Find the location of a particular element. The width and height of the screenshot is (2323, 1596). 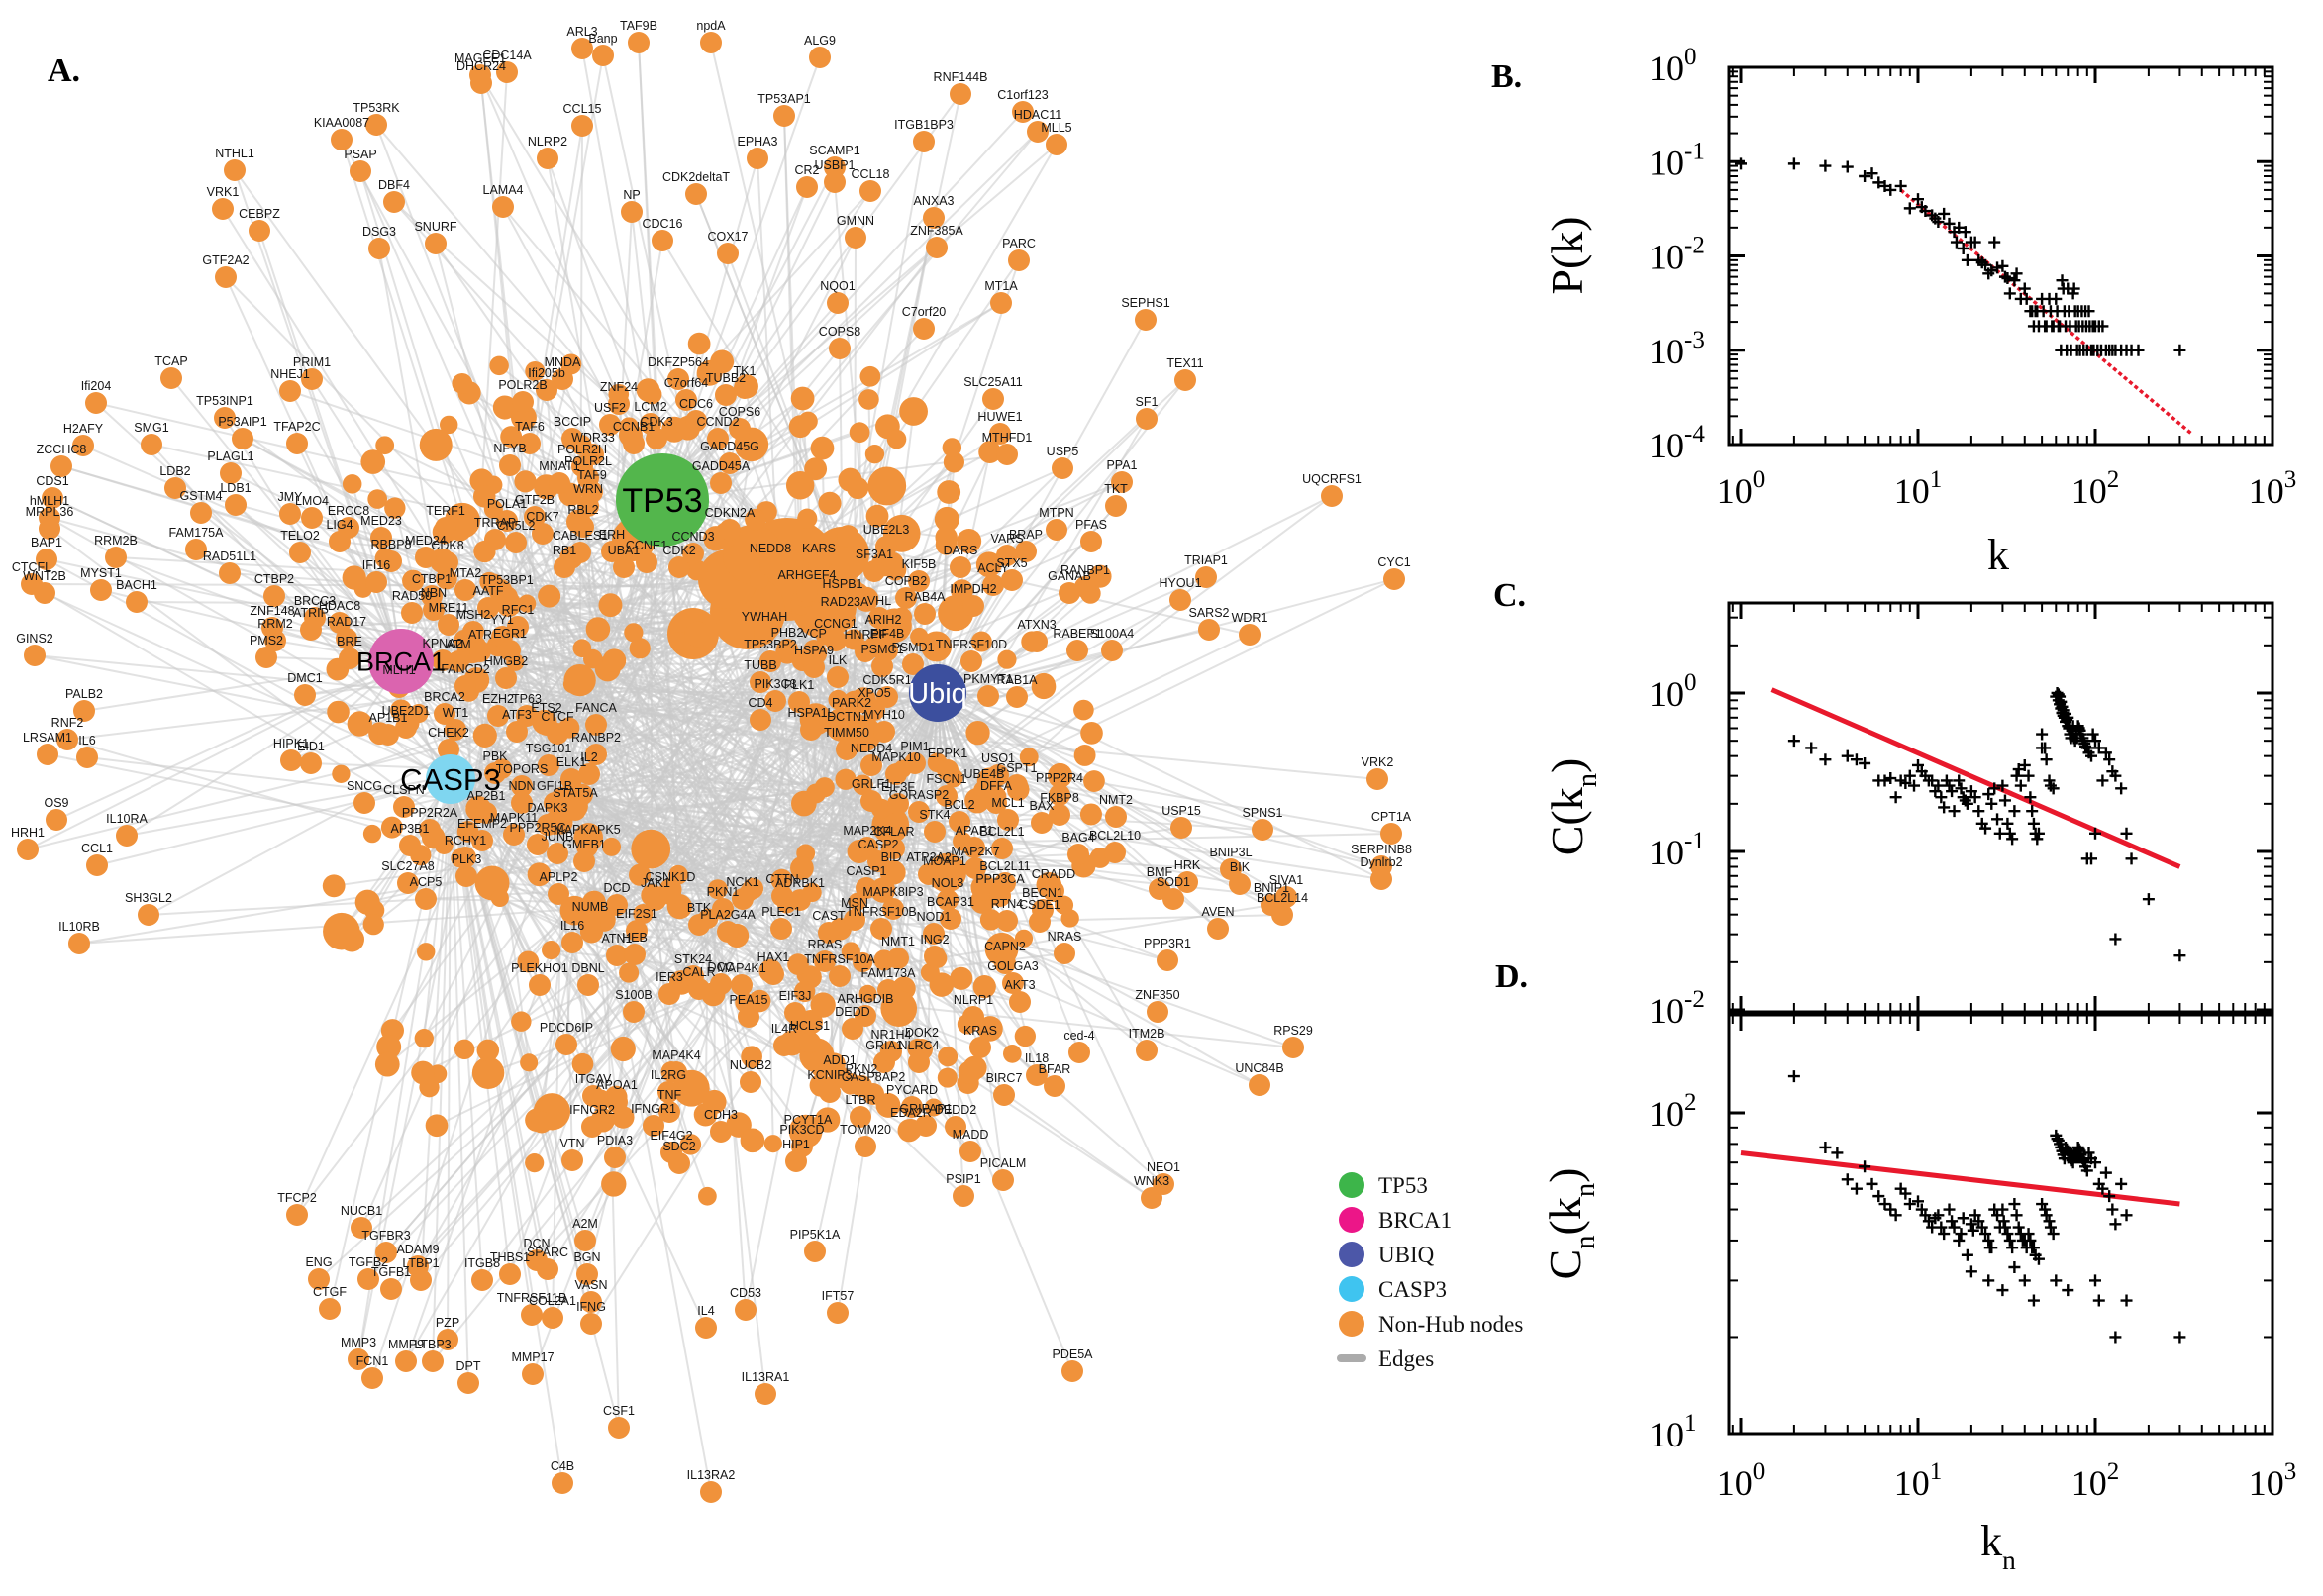

node-label: CCNE1 is located at coordinates (647, 545).